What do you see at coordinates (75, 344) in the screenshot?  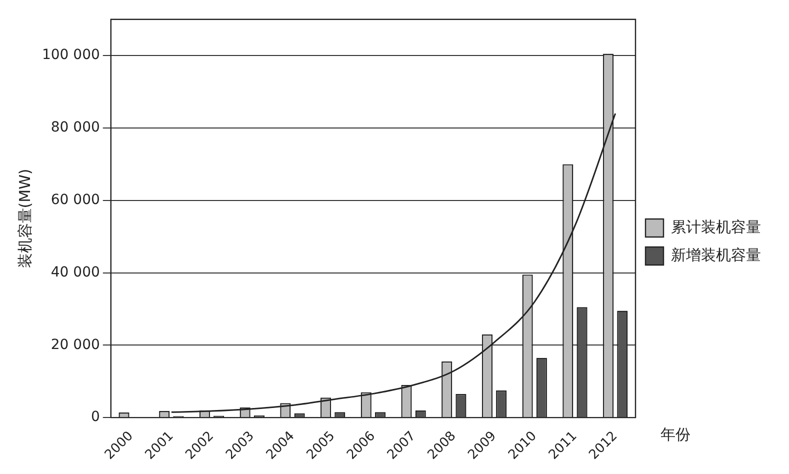 I see `y-tick-label: 20 000` at bounding box center [75, 344].